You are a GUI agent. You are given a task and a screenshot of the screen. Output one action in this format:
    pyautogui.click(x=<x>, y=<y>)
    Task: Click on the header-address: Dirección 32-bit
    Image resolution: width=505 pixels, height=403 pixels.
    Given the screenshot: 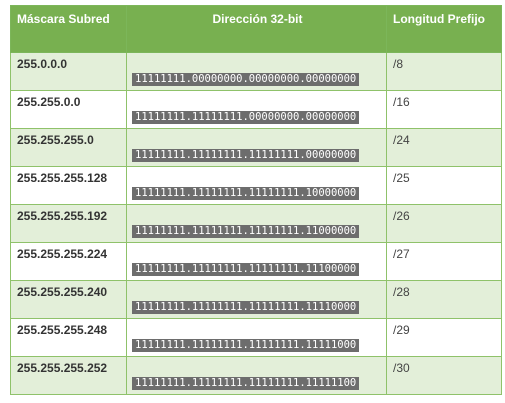 What is the action you would take?
    pyautogui.click(x=256, y=29)
    